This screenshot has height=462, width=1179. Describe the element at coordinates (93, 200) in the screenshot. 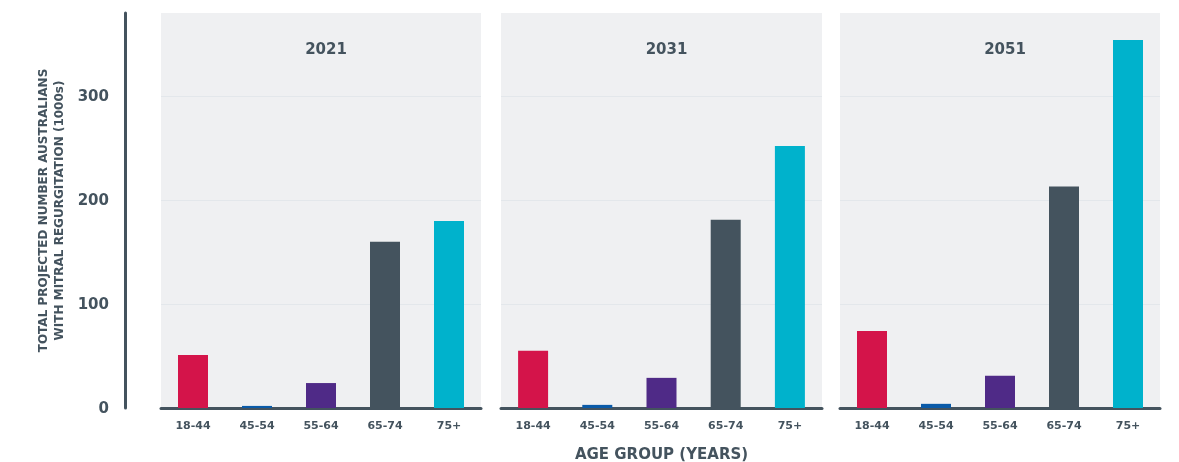

I see `y-tick-label: 200` at that location.